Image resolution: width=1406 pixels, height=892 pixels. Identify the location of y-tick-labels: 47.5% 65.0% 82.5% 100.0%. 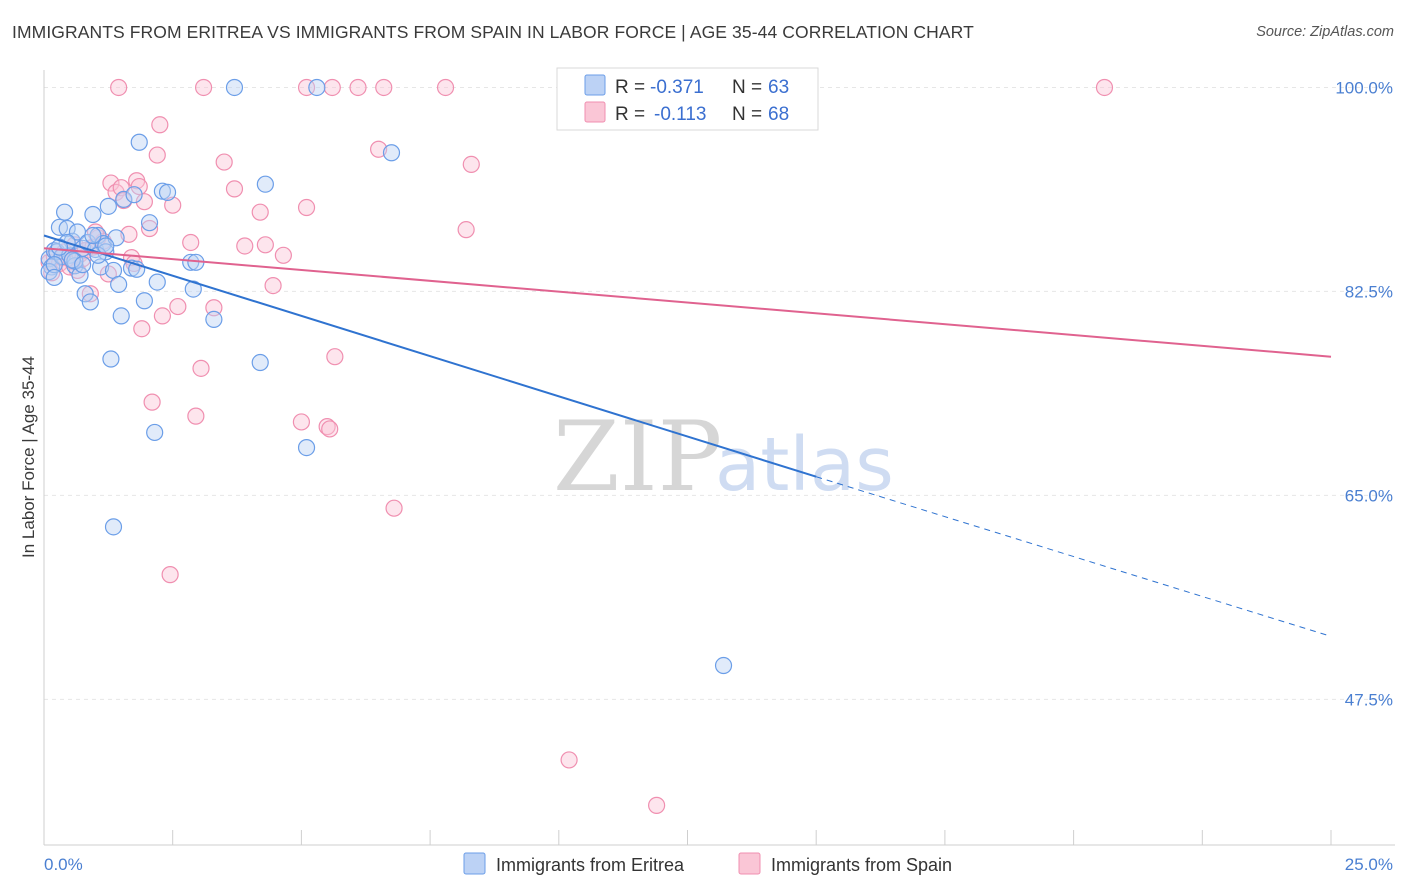
(1364, 393).